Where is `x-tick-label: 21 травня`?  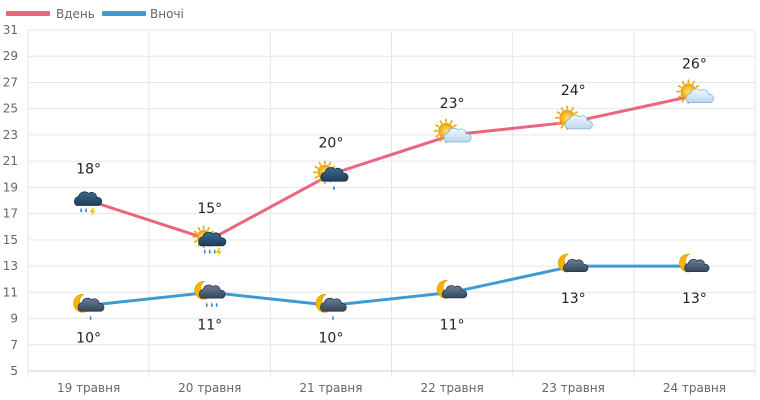
x-tick-label: 21 травня is located at coordinates (330, 388).